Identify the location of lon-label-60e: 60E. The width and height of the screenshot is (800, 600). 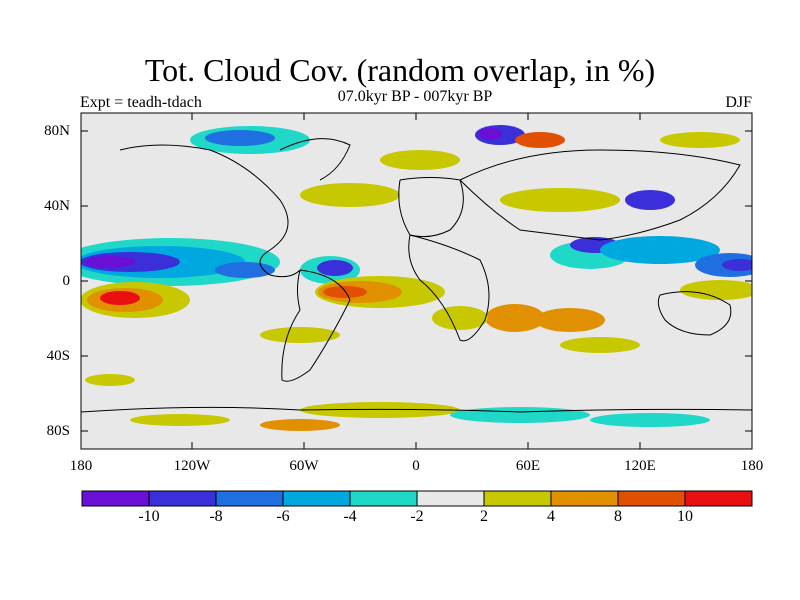
(528, 466).